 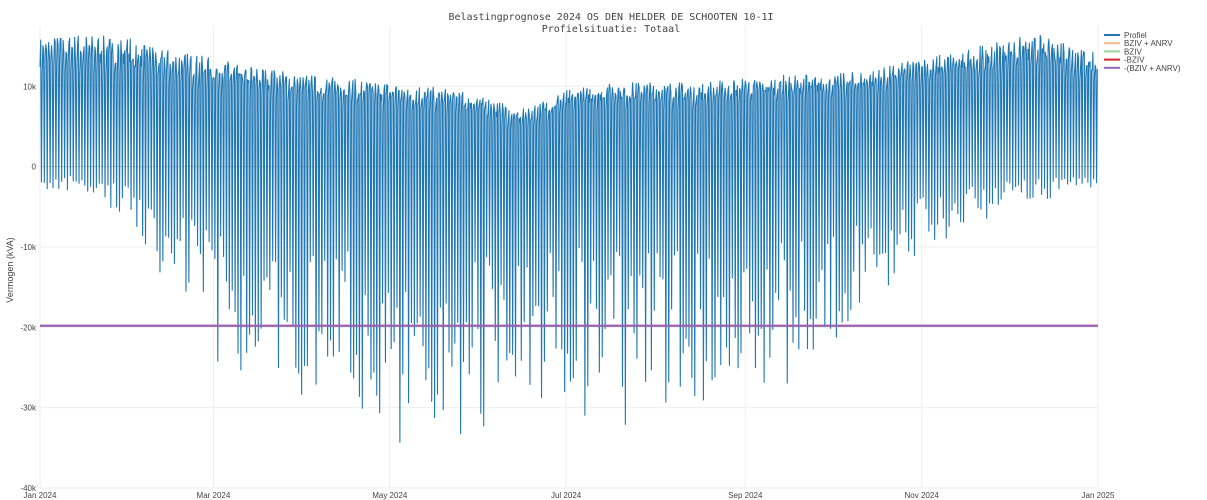 I want to click on x-tick-label: Nov 2024, so click(x=922, y=495).